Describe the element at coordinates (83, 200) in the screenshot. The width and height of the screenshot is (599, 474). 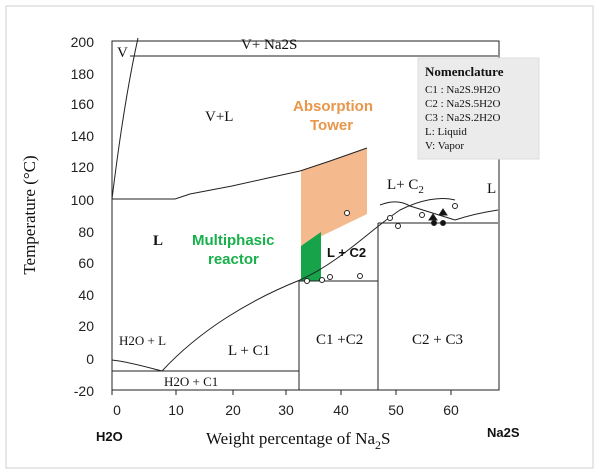
I see `y-tick: 100` at that location.